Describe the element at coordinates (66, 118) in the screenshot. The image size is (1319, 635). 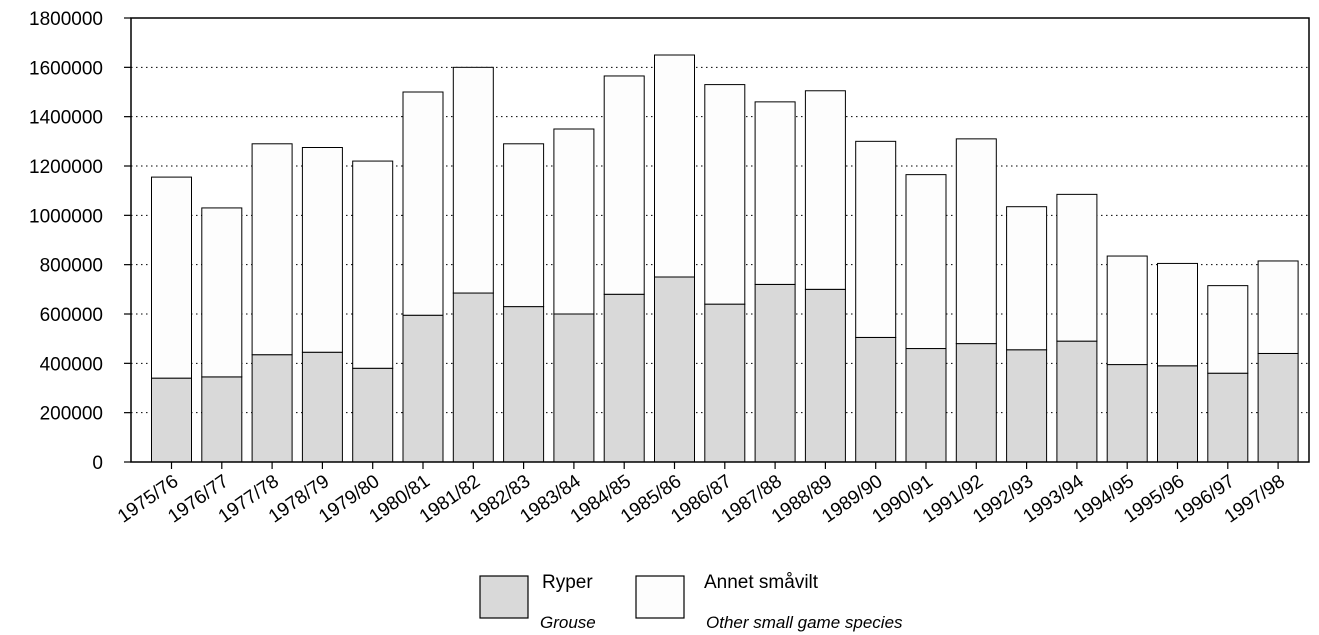
I see `y-tick-label: 1400000` at that location.